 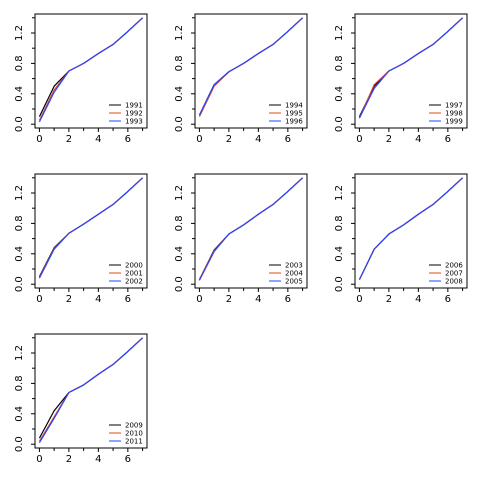 I want to click on series-line-1999, so click(x=410, y=68).